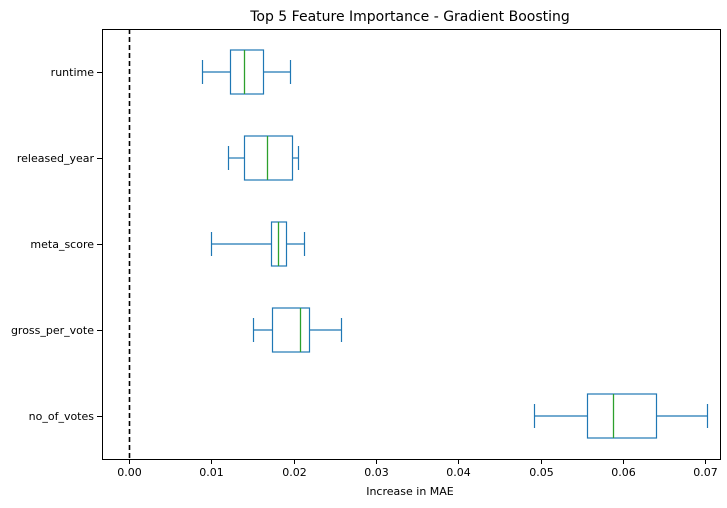 This screenshot has width=727, height=508. I want to click on x-tick-label: 0.07, so click(705, 472).